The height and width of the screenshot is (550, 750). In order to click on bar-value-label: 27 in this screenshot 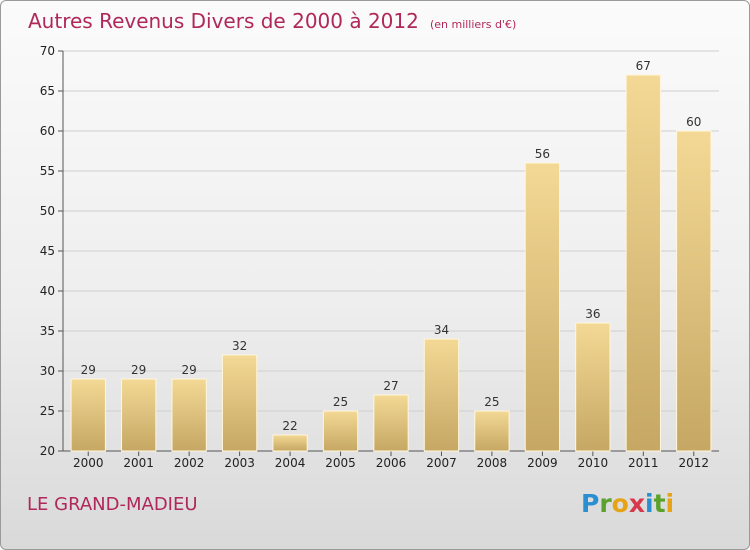, I will do `click(390, 386)`.